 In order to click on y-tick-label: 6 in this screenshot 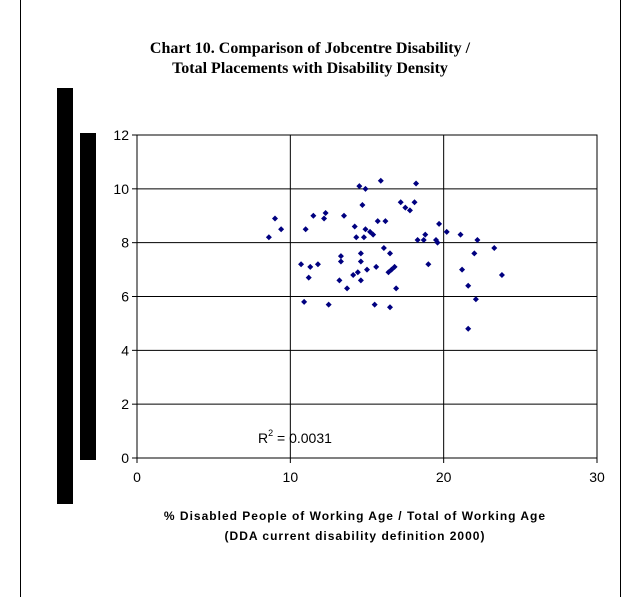, I will do `click(125, 297)`.